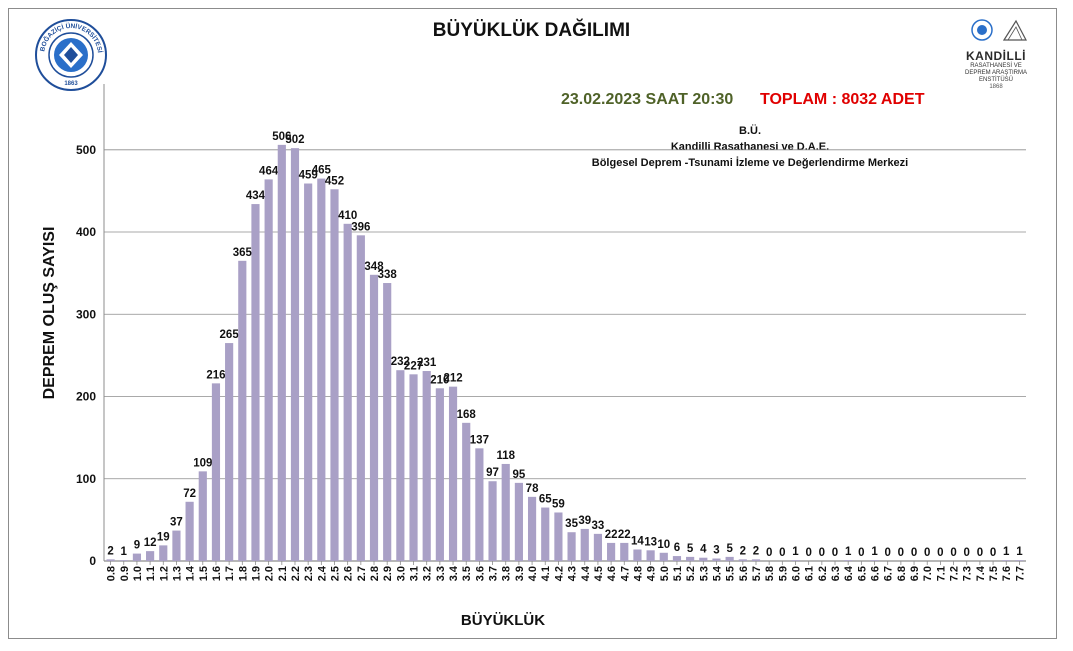  Describe the element at coordinates (902, 573) in the screenshot. I see `x-tick-label: 6.8` at that location.